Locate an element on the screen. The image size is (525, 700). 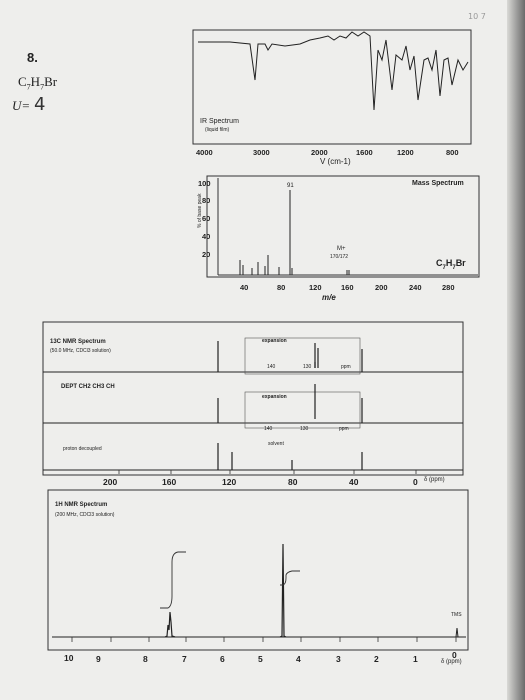
c13-xtick: 120 is located at coordinates (229, 482).